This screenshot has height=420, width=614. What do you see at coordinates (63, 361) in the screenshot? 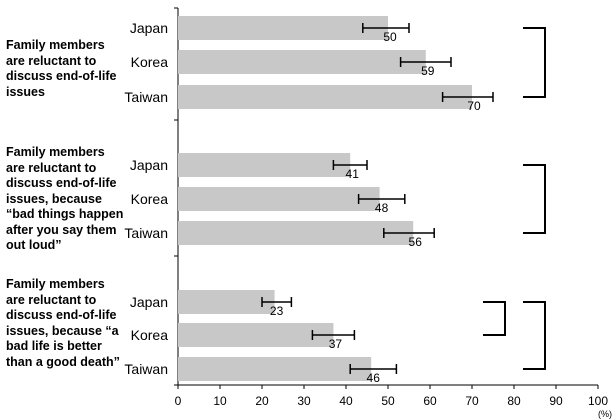
I see `group-label-line: than a good death”` at bounding box center [63, 361].